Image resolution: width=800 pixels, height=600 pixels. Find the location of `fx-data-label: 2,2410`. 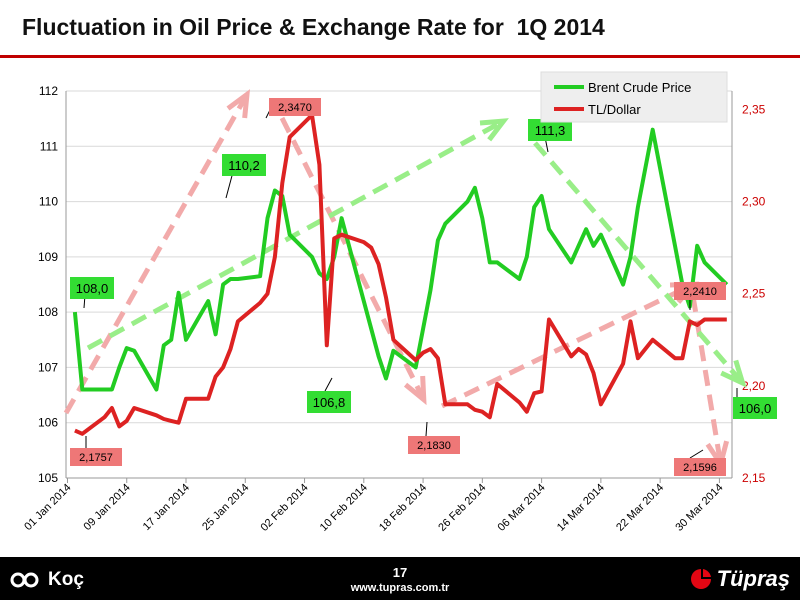

fx-data-label: 2,2410 is located at coordinates (700, 292).